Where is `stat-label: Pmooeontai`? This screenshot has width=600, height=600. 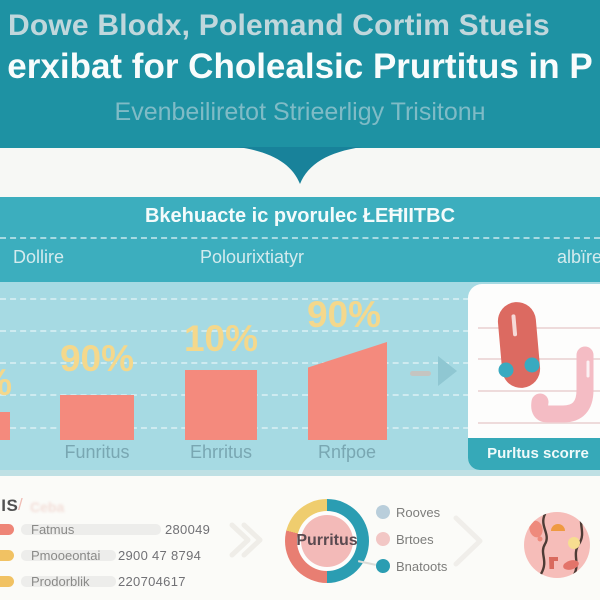
stat-label: Pmooeontai is located at coordinates (66, 555).